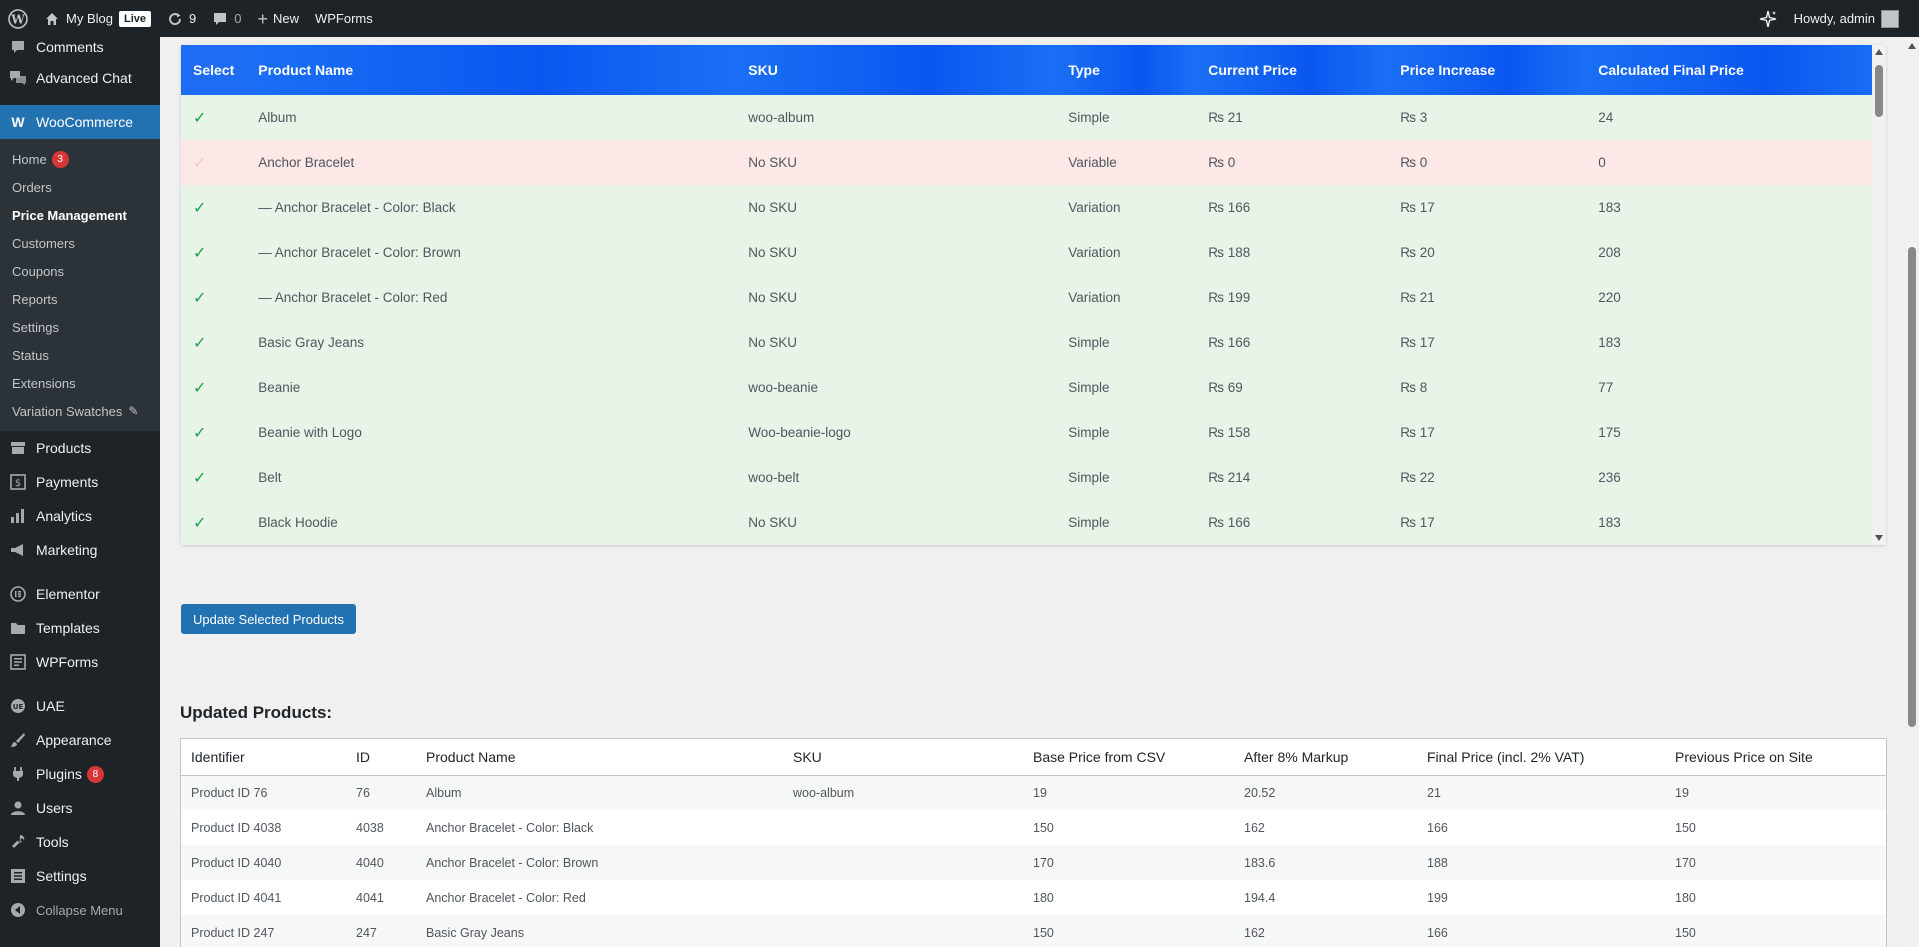  I want to click on menu-comments: Comments, so click(80, 49).